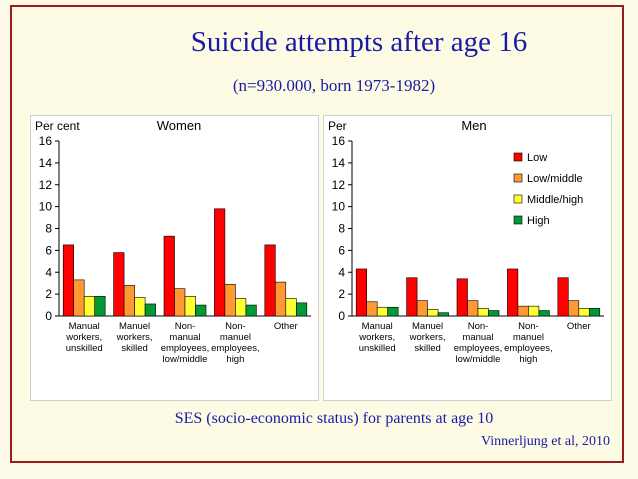 The width and height of the screenshot is (638, 479). What do you see at coordinates (545, 441) in the screenshot?
I see `citation: Vinnerljung et al, 2010` at bounding box center [545, 441].